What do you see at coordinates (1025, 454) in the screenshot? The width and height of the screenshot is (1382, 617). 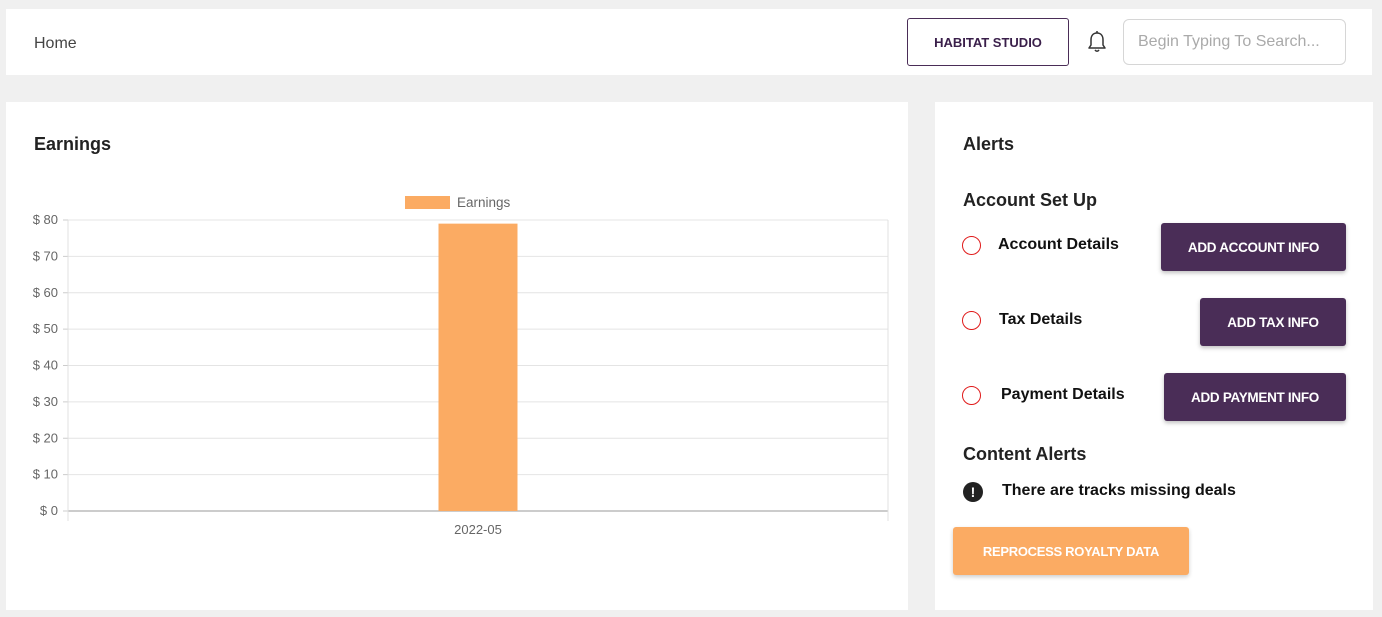 I see `content-alerts-heading: Content Alerts` at bounding box center [1025, 454].